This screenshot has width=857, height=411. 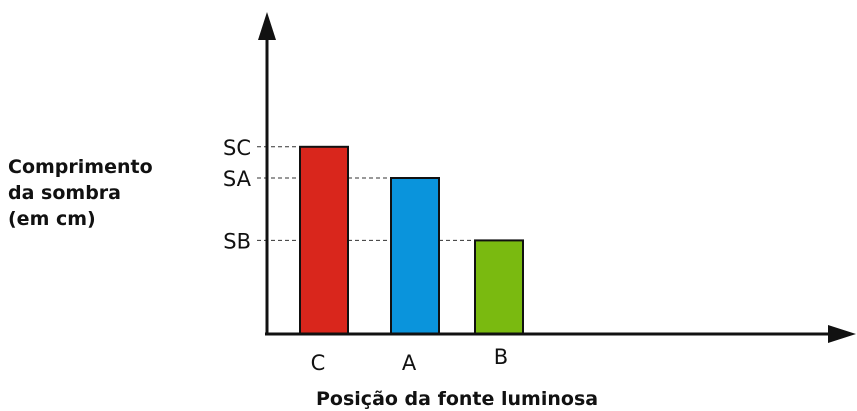 What do you see at coordinates (501, 357) in the screenshot?
I see `x-tick-label-b: B` at bounding box center [501, 357].